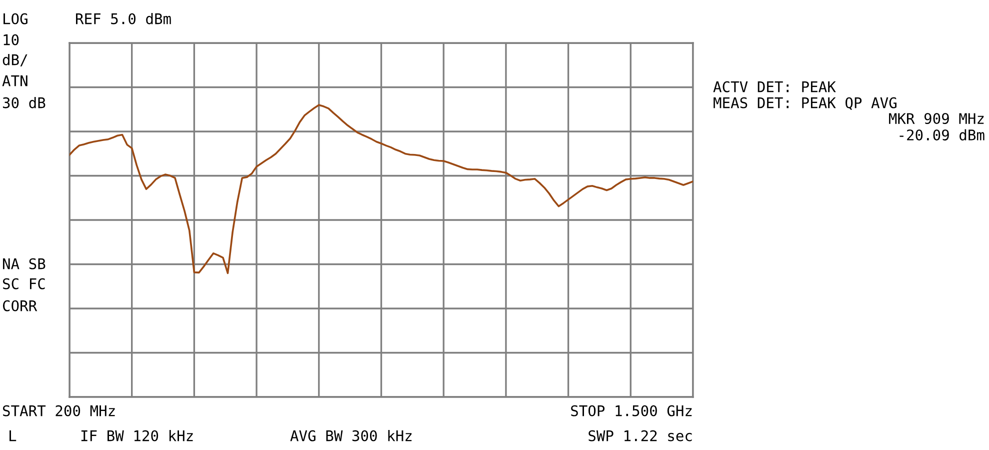 The width and height of the screenshot is (989, 450). I want to click on text: SC FC, so click(23, 284).